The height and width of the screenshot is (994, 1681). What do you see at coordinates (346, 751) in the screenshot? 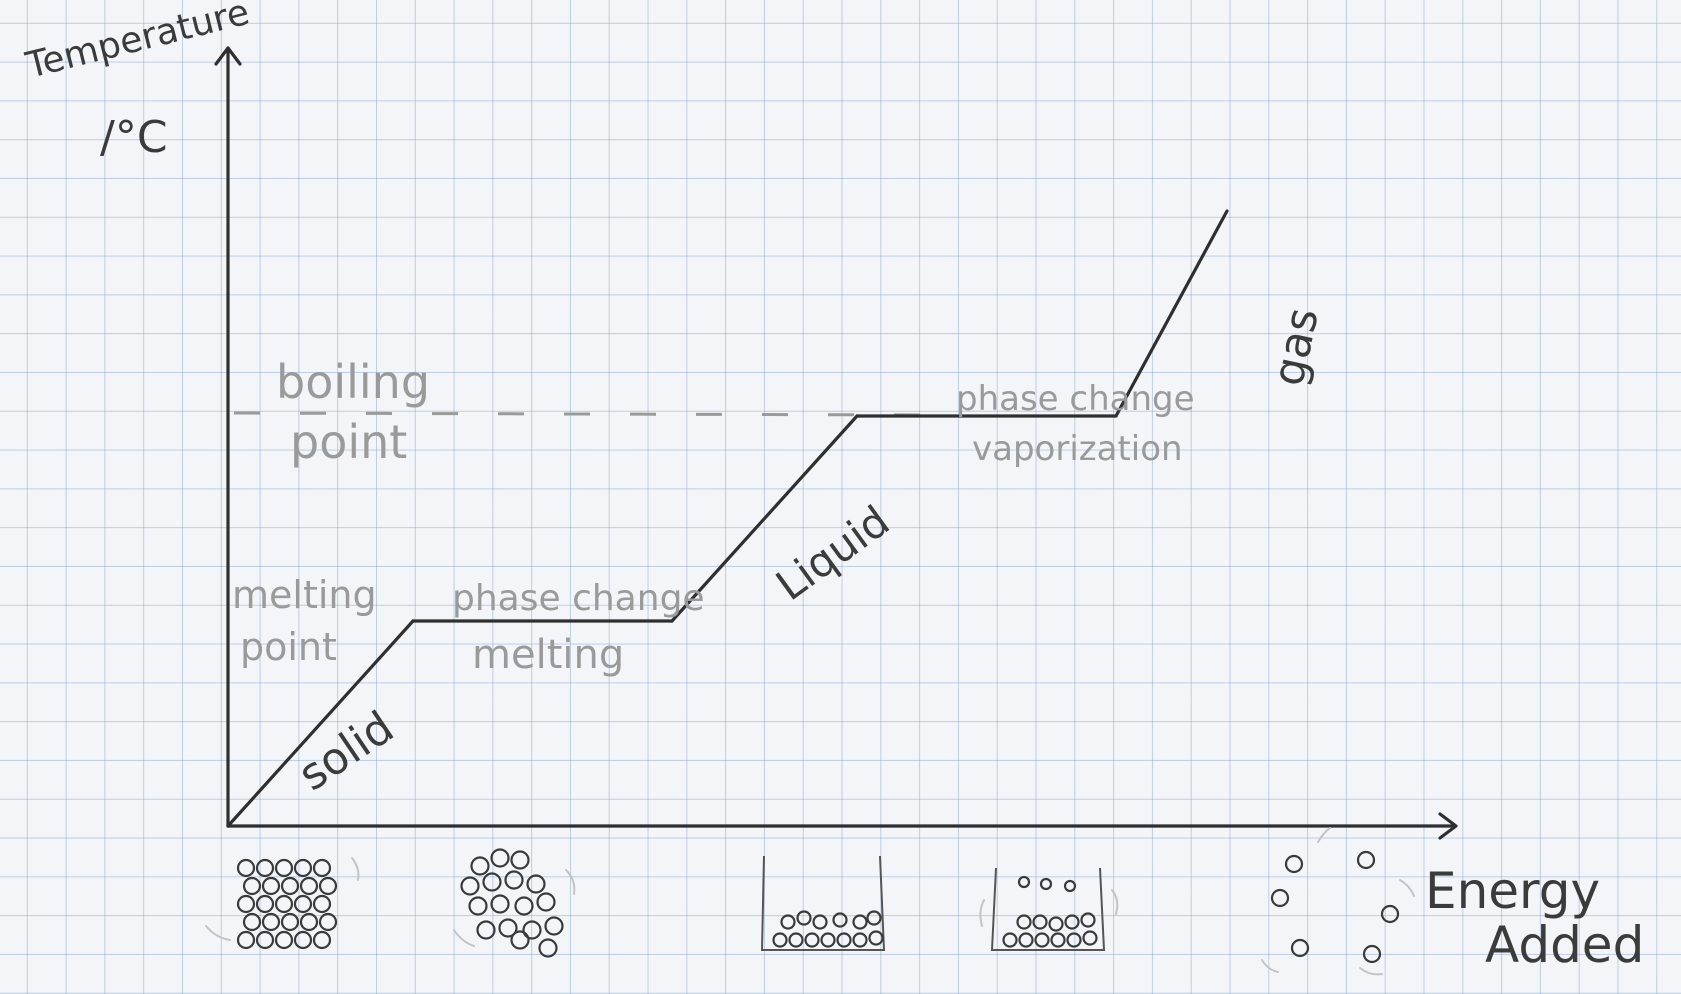
I see `solid-label: solid` at bounding box center [346, 751].